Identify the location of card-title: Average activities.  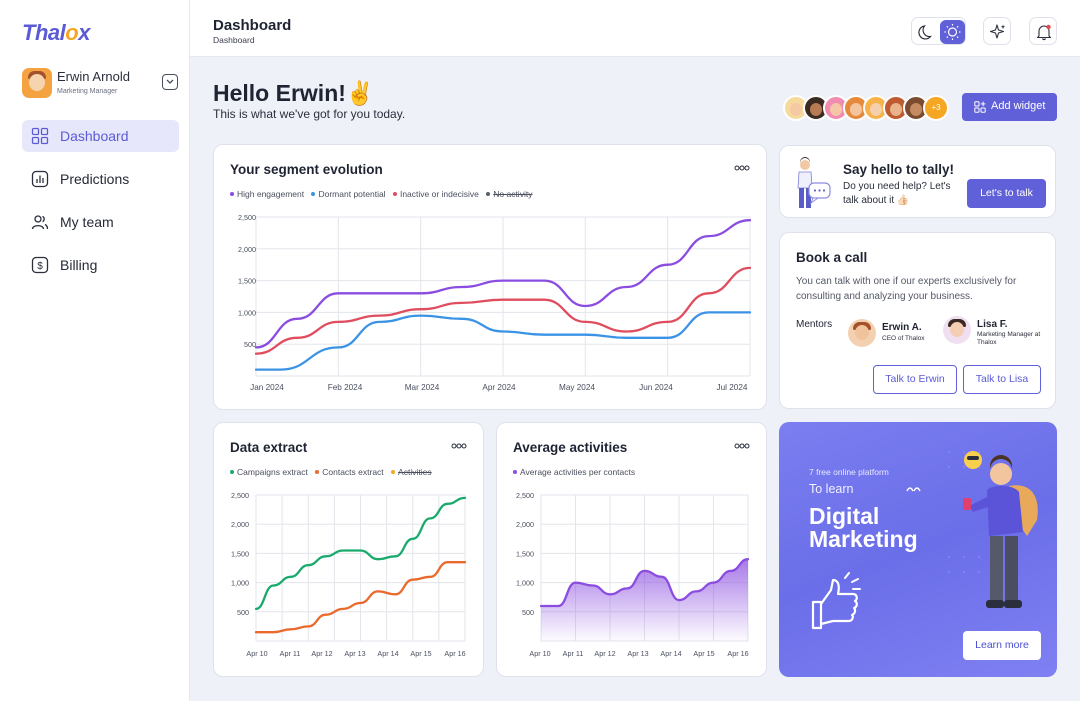
(570, 447).